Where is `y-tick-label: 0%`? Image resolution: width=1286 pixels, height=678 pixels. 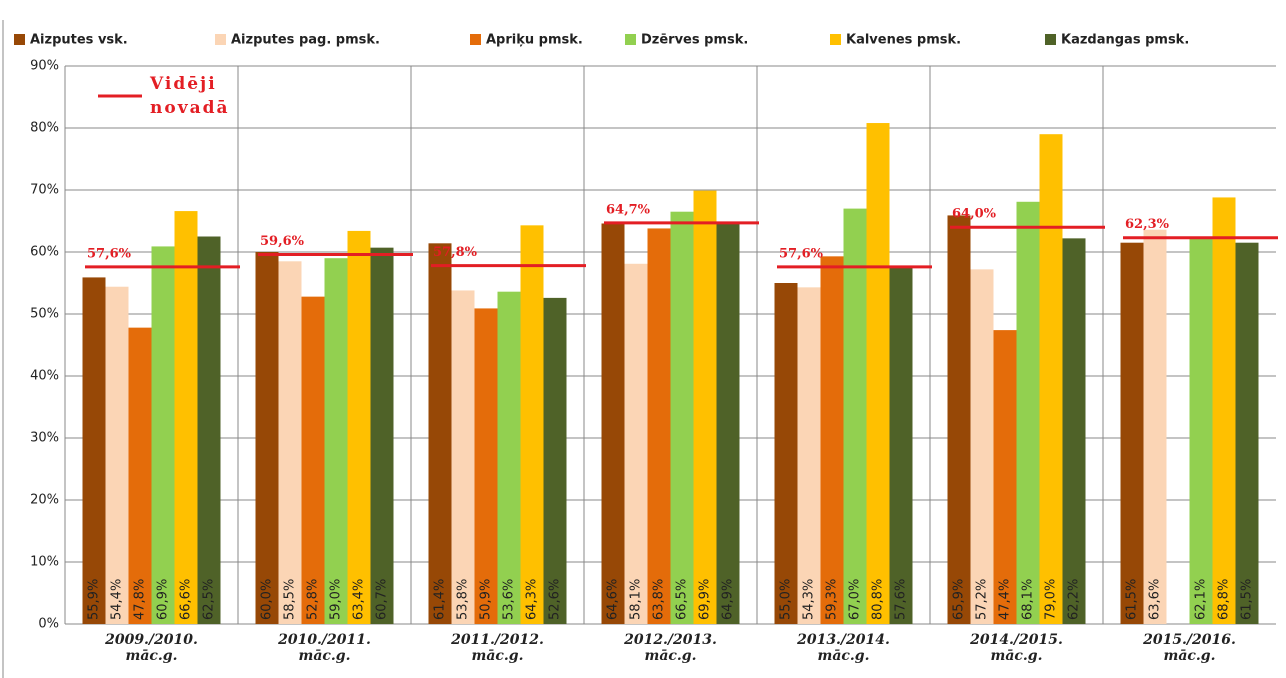
y-tick-label: 0% is located at coordinates (48, 624).